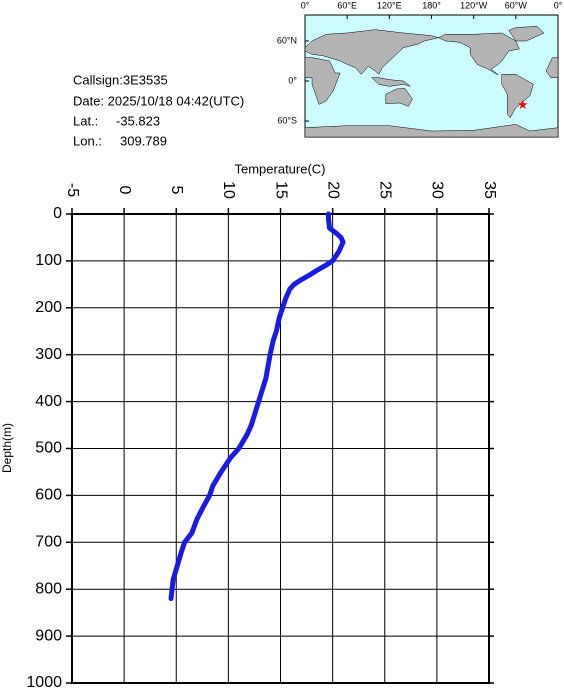 This screenshot has width=564, height=690. Describe the element at coordinates (385, 190) in the screenshot. I see `x-tick-label: 25` at that location.